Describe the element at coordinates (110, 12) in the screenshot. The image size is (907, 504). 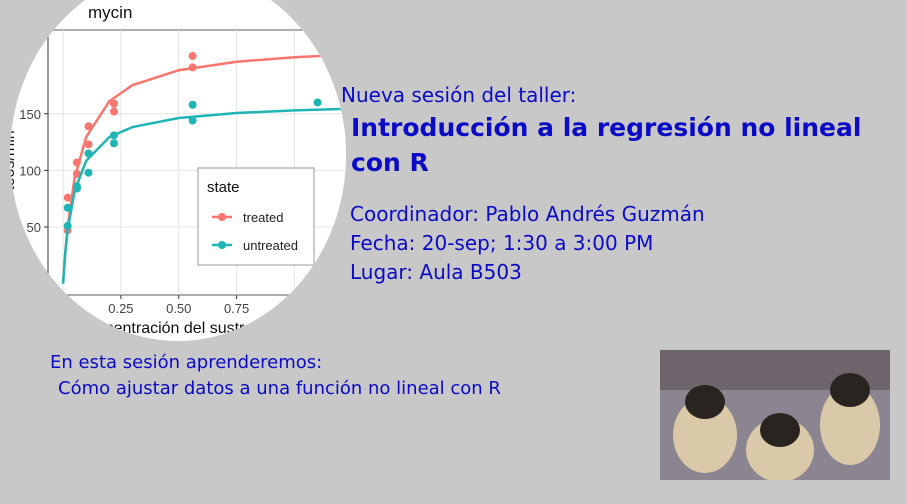
I see `chart-title: mycin` at that location.